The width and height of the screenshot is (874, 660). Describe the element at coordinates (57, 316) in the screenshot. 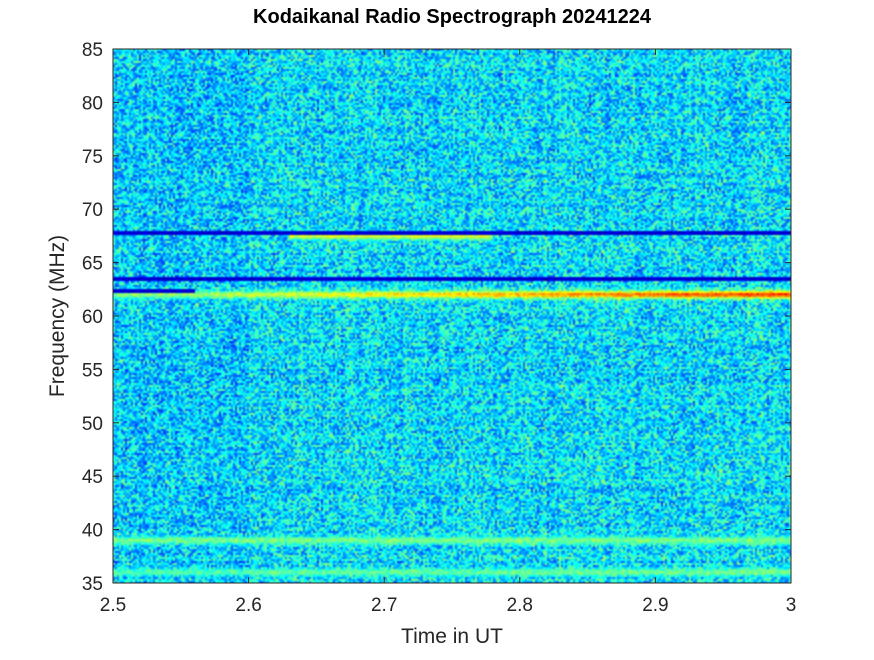

I see `y-axis-label: Frequency (MHz)` at that location.